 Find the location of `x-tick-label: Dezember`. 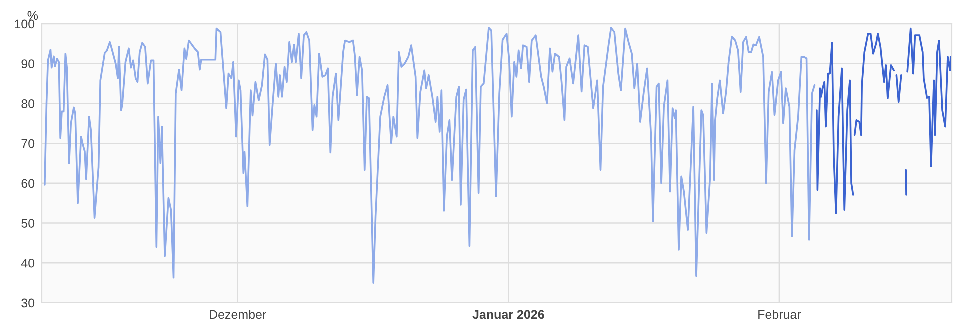

x-tick-label: Dezember is located at coordinates (238, 315).